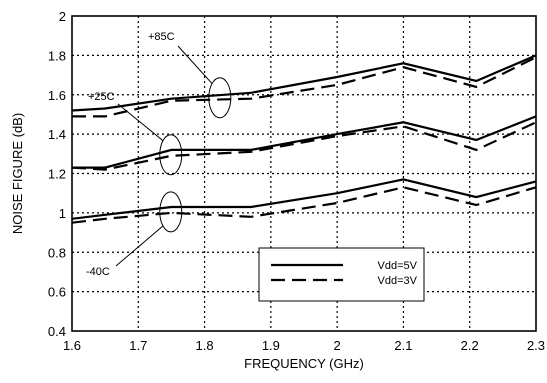  What do you see at coordinates (470, 345) in the screenshot?
I see `x-tick-label: 2.2` at bounding box center [470, 345].